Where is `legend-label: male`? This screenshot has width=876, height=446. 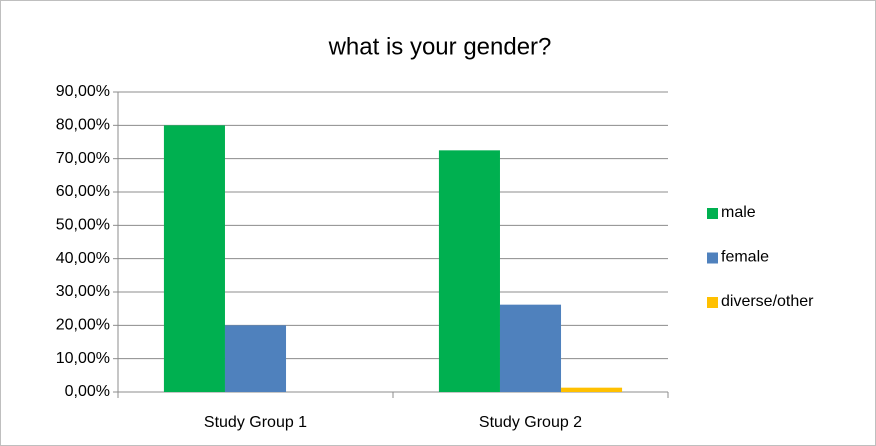
legend-label: male is located at coordinates (738, 212).